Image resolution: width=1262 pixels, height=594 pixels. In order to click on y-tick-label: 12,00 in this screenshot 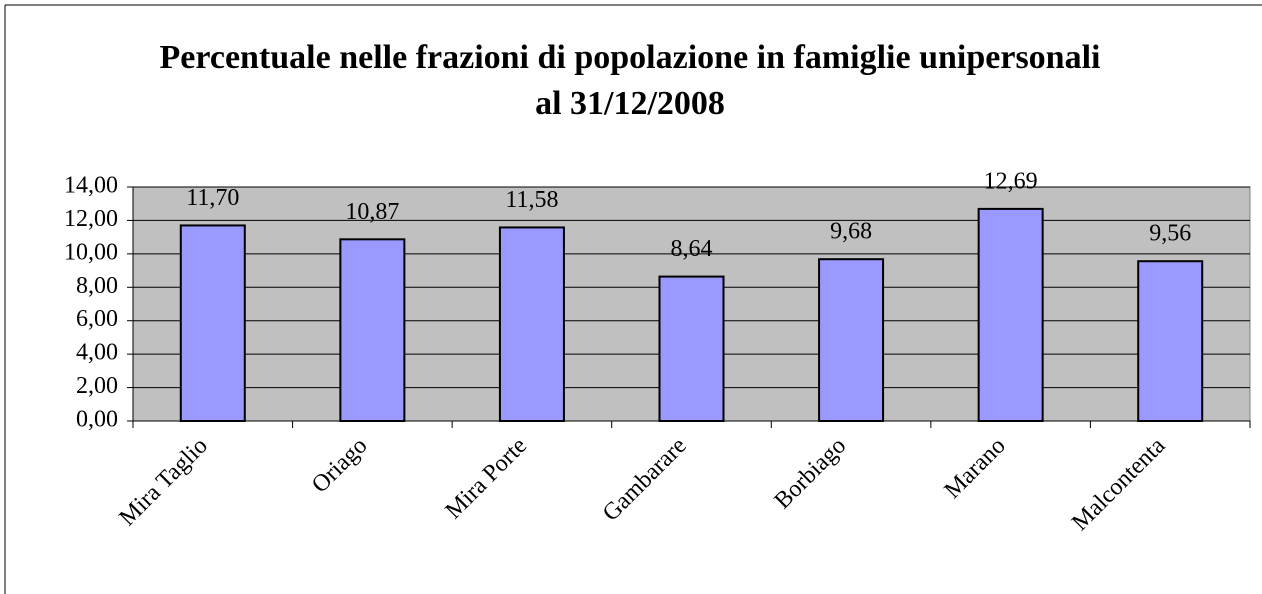, I will do `click(91, 219)`.